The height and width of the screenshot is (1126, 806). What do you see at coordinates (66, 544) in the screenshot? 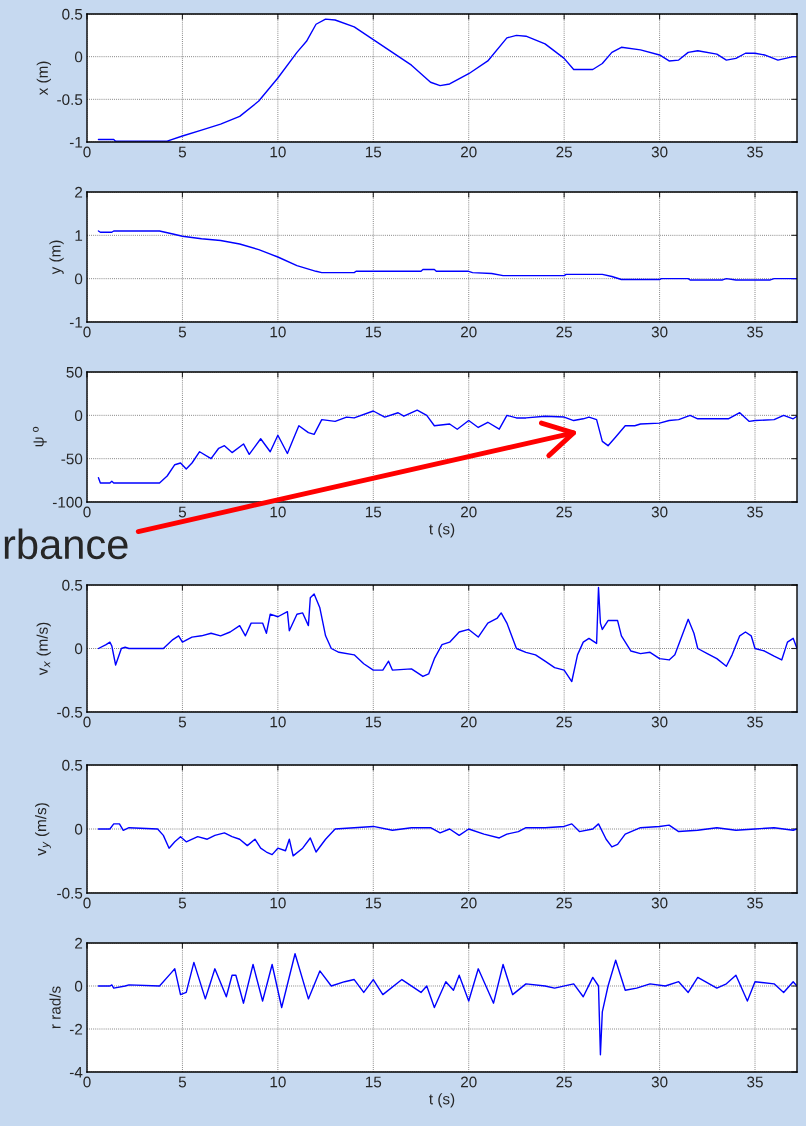
I see `text: rbance` at bounding box center [66, 544].